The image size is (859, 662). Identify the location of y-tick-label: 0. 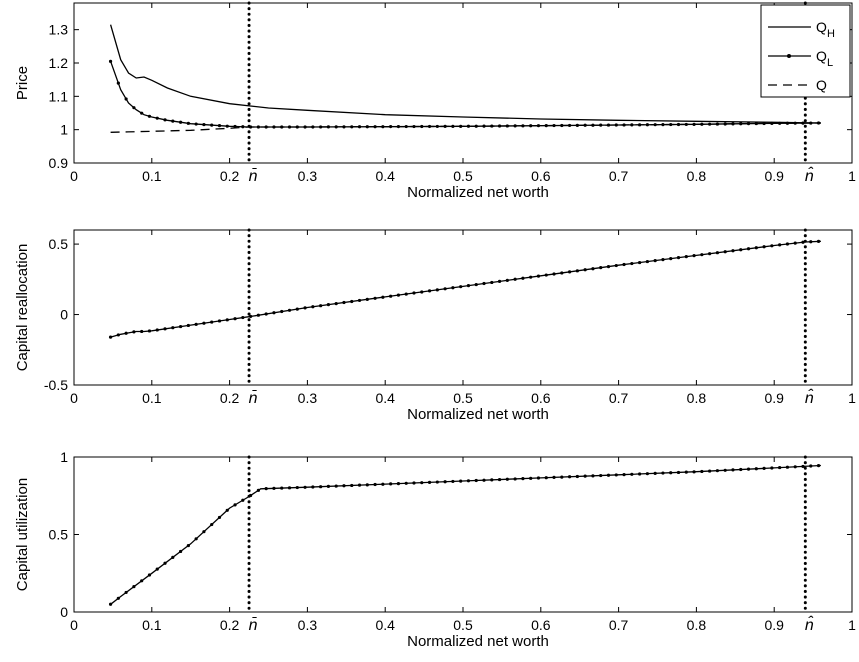
(64, 315).